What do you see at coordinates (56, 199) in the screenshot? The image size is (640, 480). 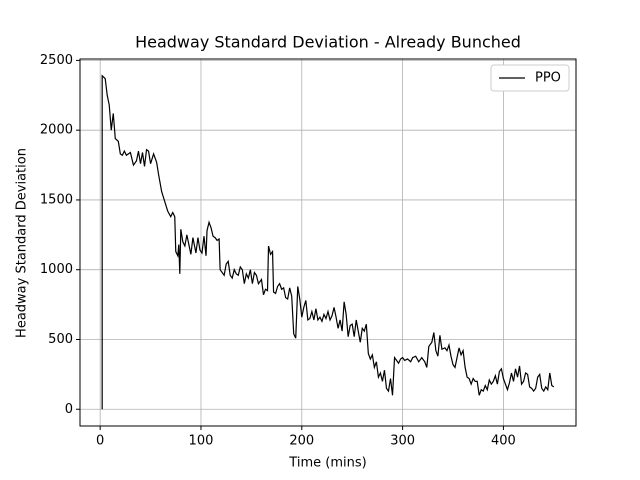 I see `y-tick-label: 1500` at bounding box center [56, 199].